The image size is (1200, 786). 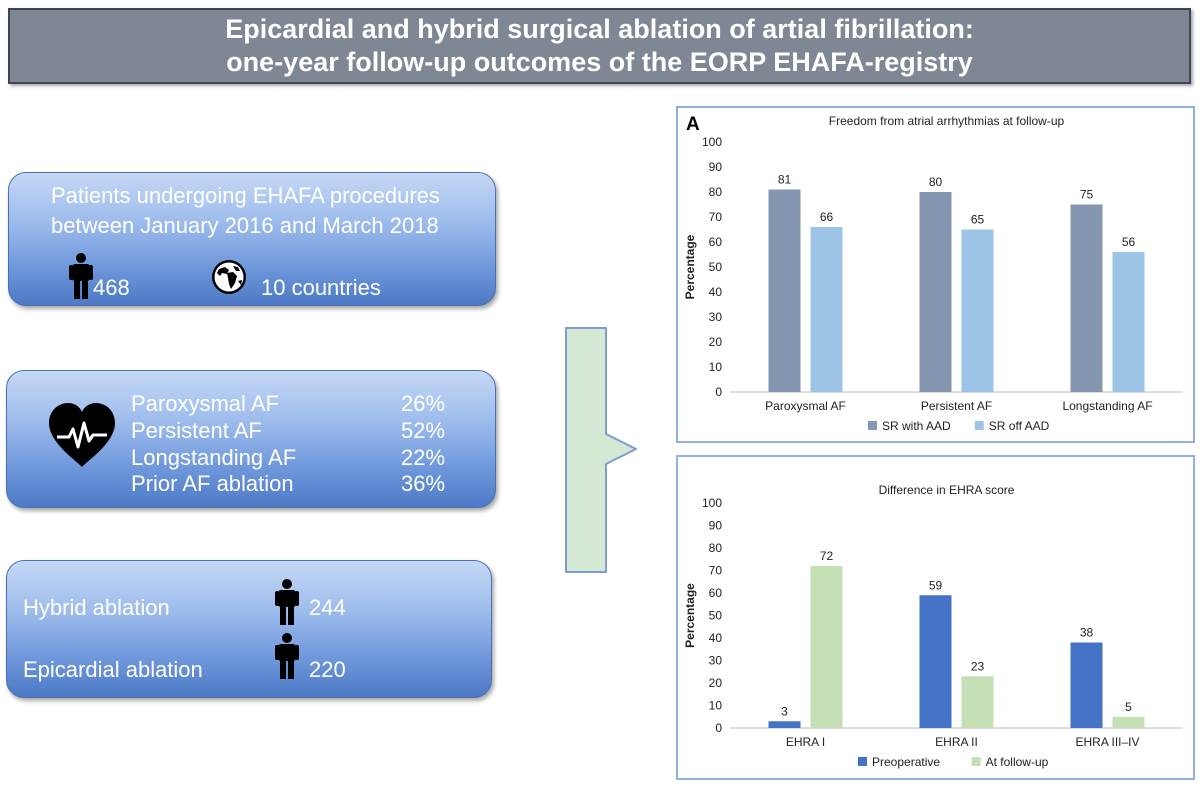 I want to click on heart-pulse-icon, so click(x=82, y=435).